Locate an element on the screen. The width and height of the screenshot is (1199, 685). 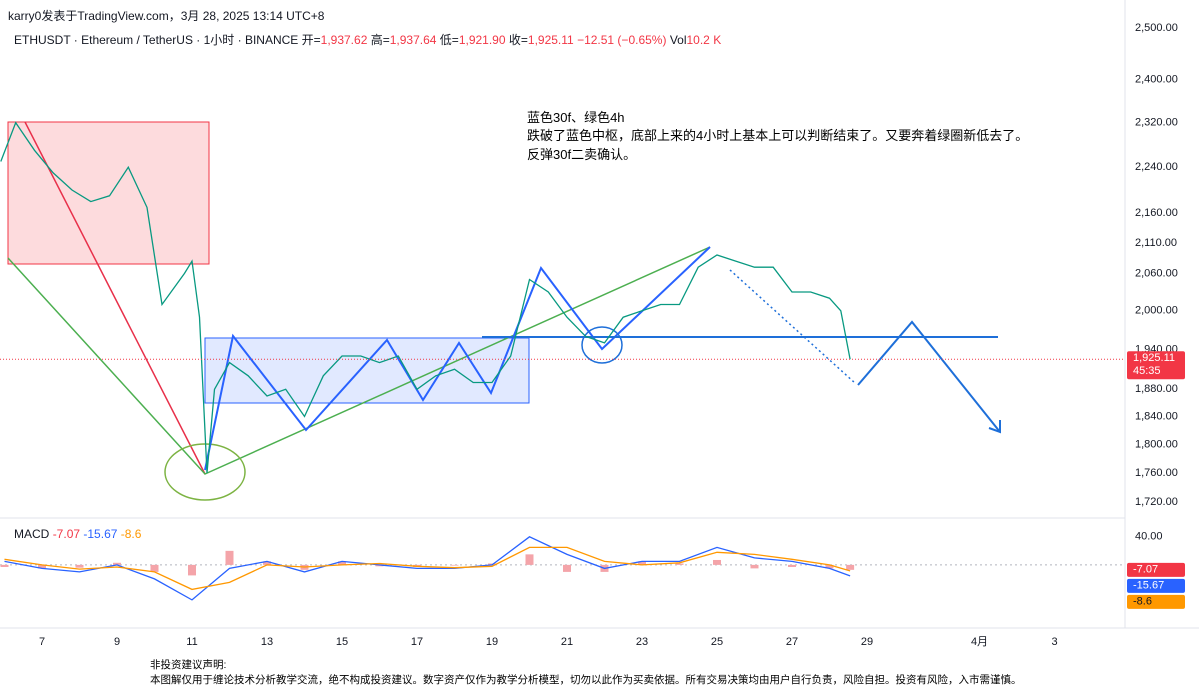
legend-value: -8.6 is located at coordinates (131, 534).